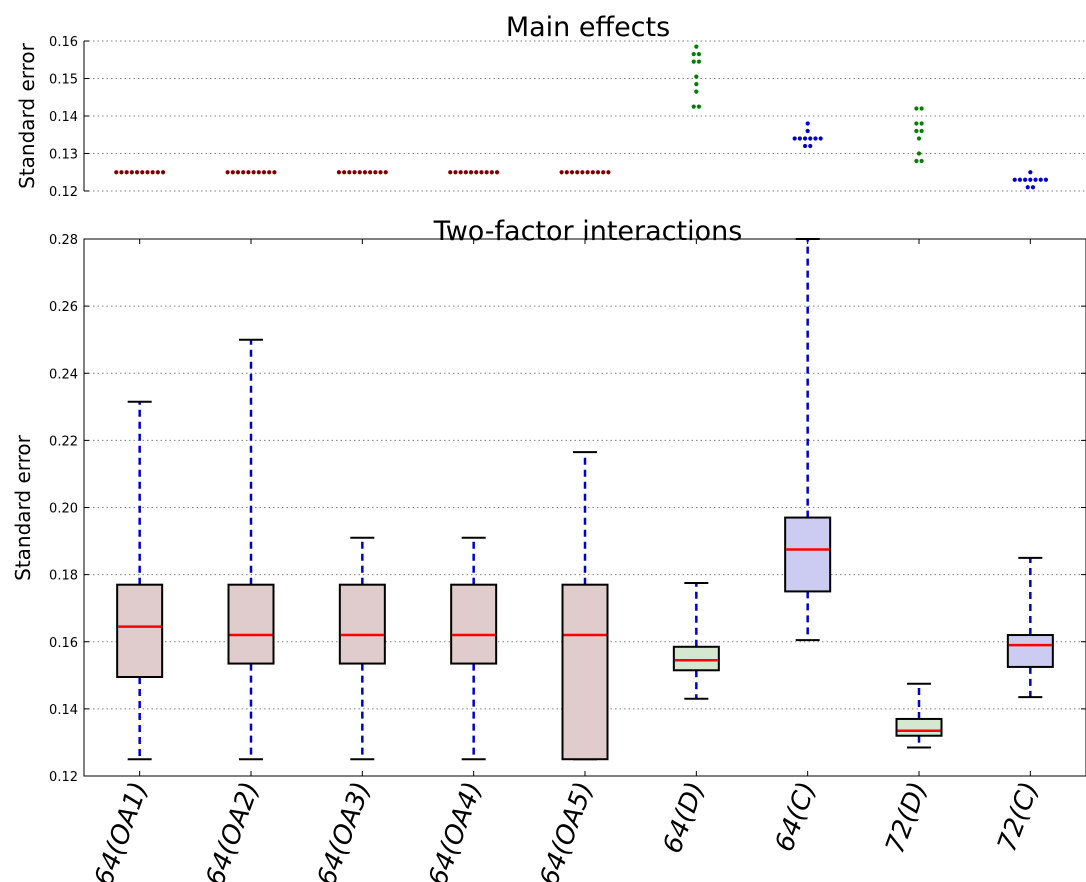 This screenshot has height=882, width=1086. Describe the element at coordinates (63, 710) in the screenshot. I see `bottom-y-tick-label: 0.14` at that location.